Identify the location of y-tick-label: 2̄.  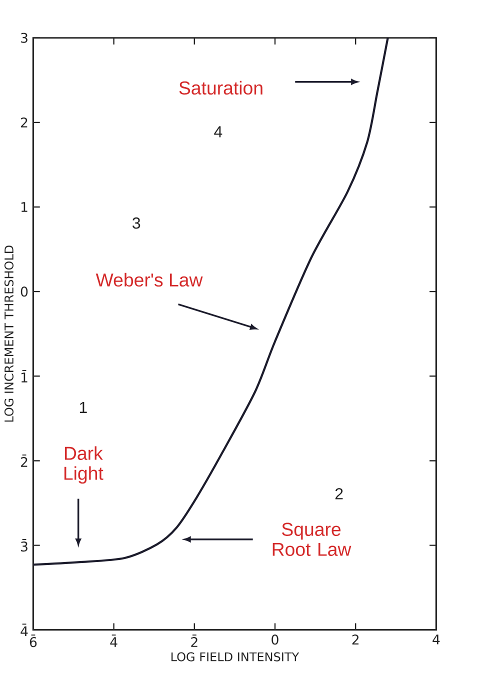
(24, 460).